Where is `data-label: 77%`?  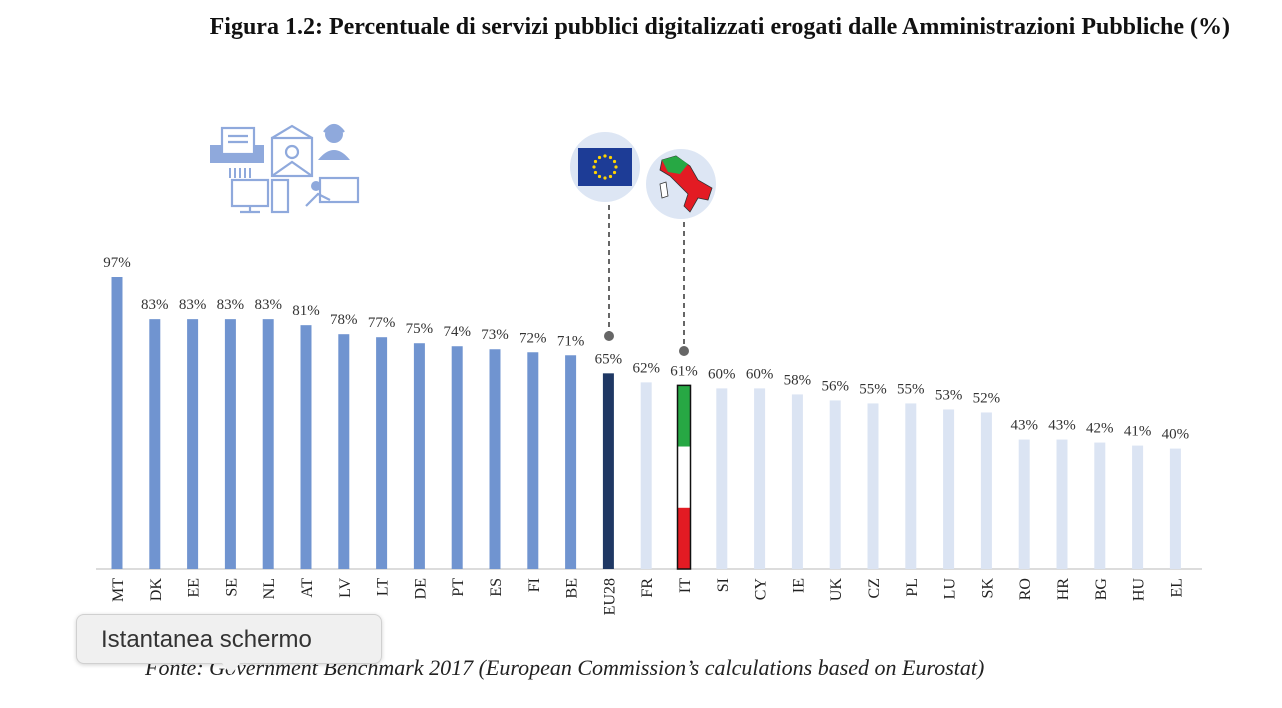
data-label: 77% is located at coordinates (382, 323).